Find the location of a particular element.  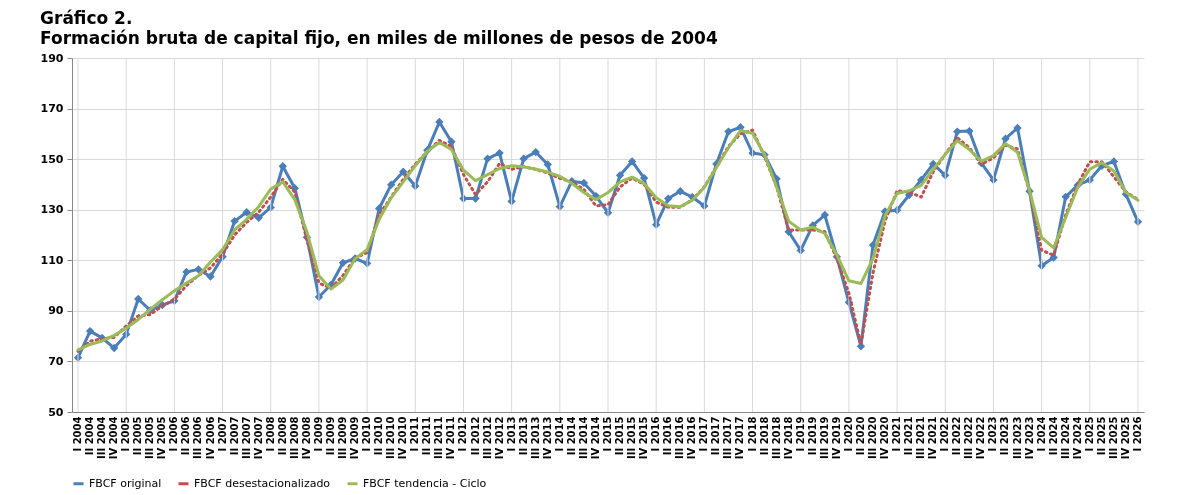

y-tick-label: 90 is located at coordinates (56, 311).